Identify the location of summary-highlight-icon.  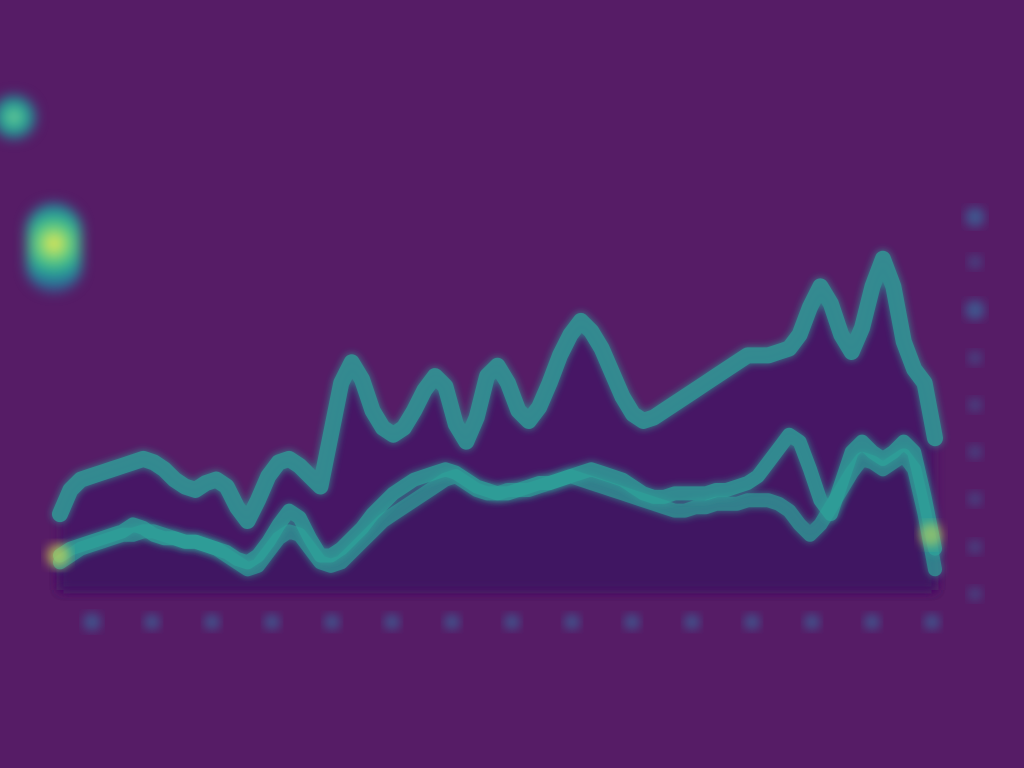
(54, 248).